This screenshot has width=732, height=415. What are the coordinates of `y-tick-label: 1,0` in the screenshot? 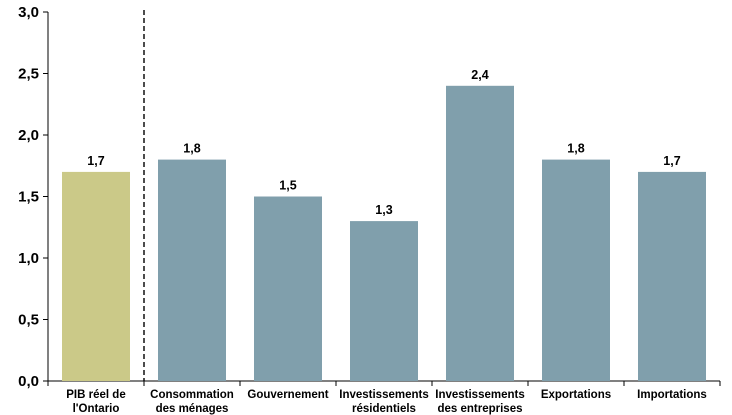 It's located at (28, 258).